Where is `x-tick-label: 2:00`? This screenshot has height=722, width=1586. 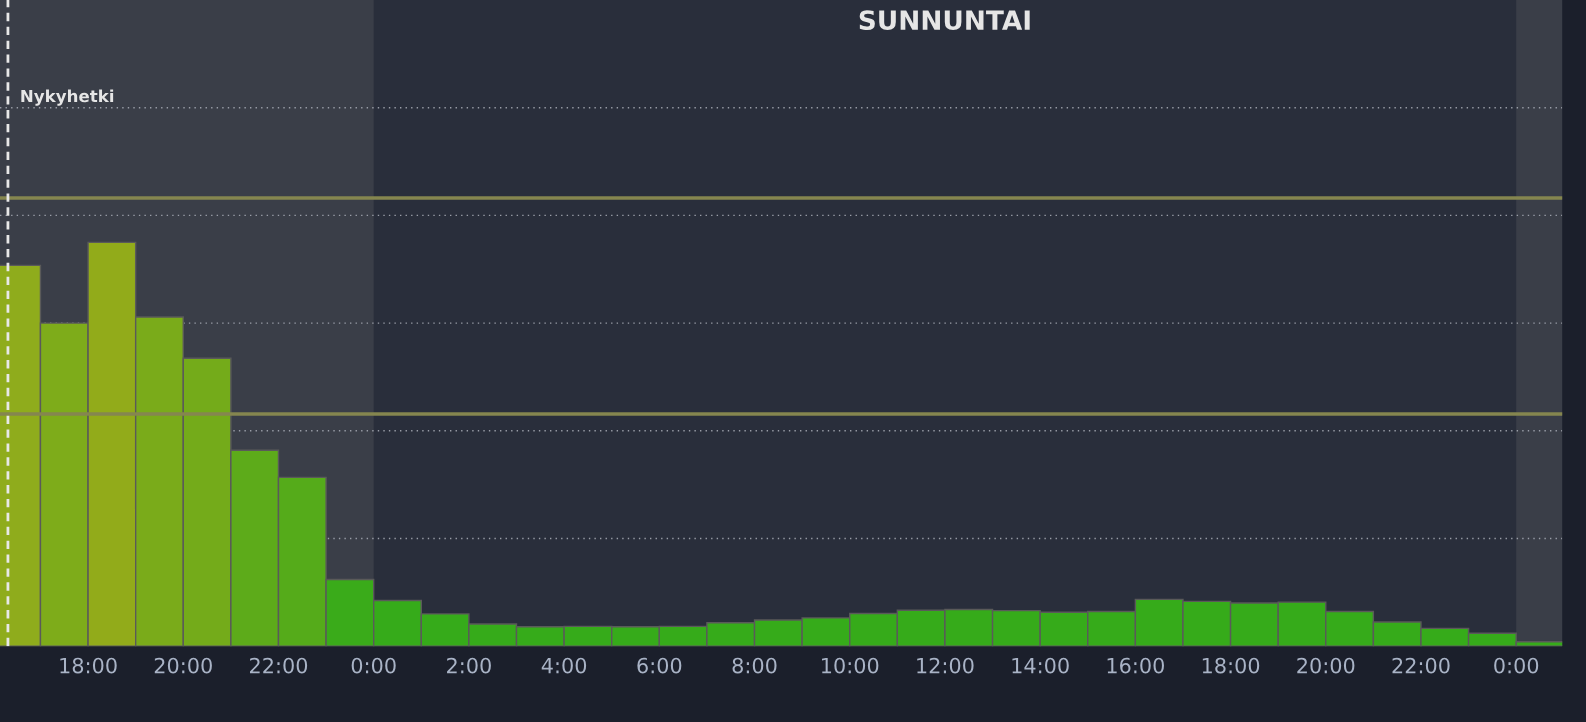 x-tick-label: 2:00 is located at coordinates (469, 665).